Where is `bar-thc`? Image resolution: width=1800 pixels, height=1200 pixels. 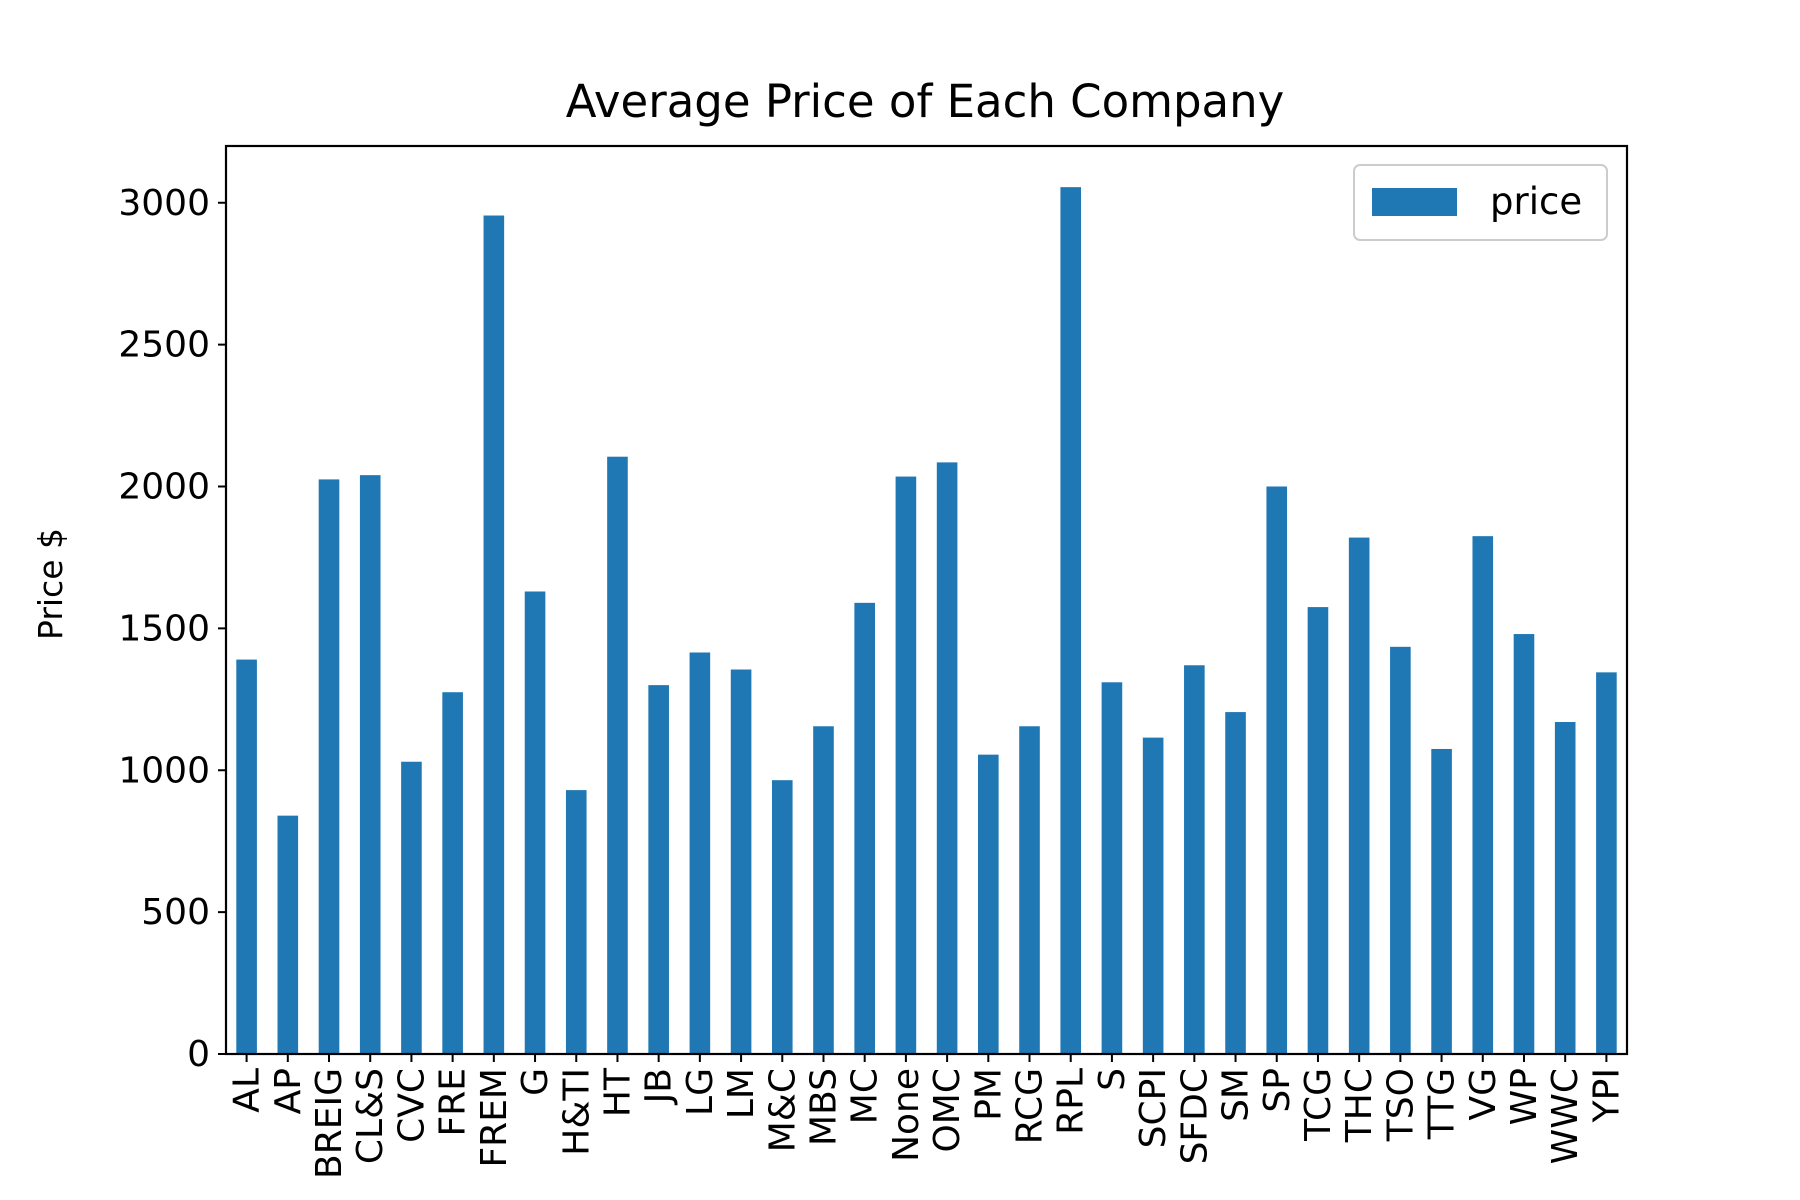 bar-thc is located at coordinates (1359, 795).